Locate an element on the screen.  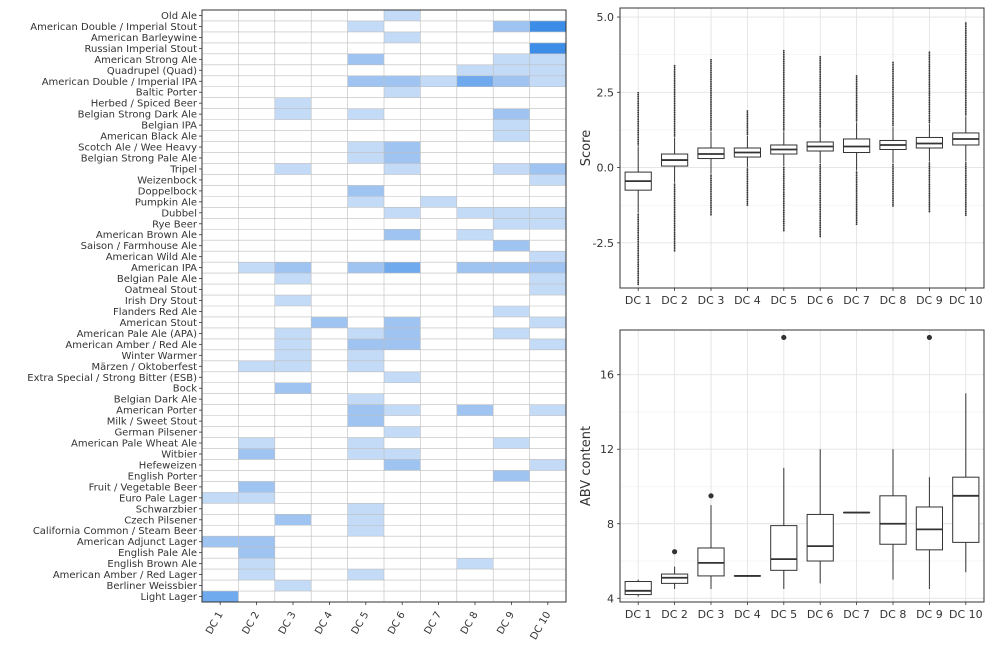
box-iqr is located at coordinates (711, 562).